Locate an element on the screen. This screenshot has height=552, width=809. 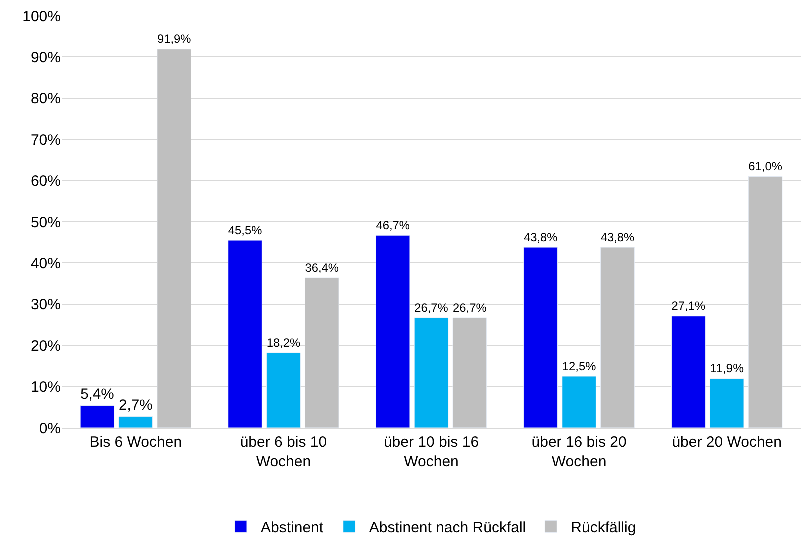
data-label: 91,9% is located at coordinates (174, 39).